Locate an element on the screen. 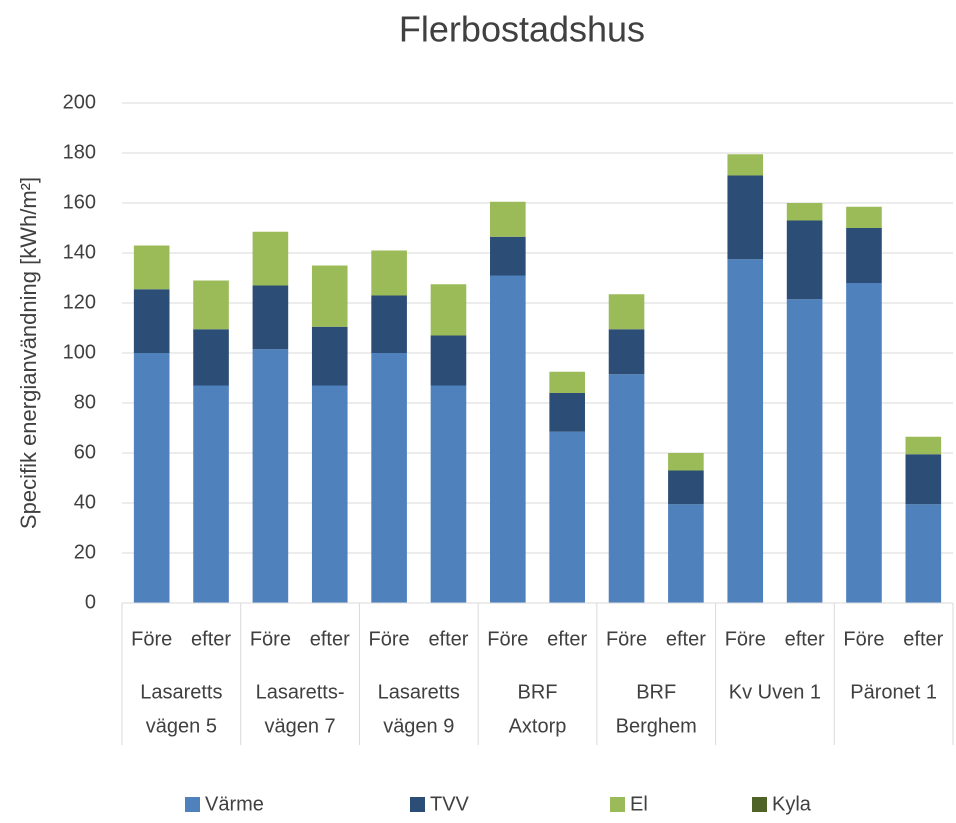 The width and height of the screenshot is (956, 823). legend-label: TVV is located at coordinates (450, 804).